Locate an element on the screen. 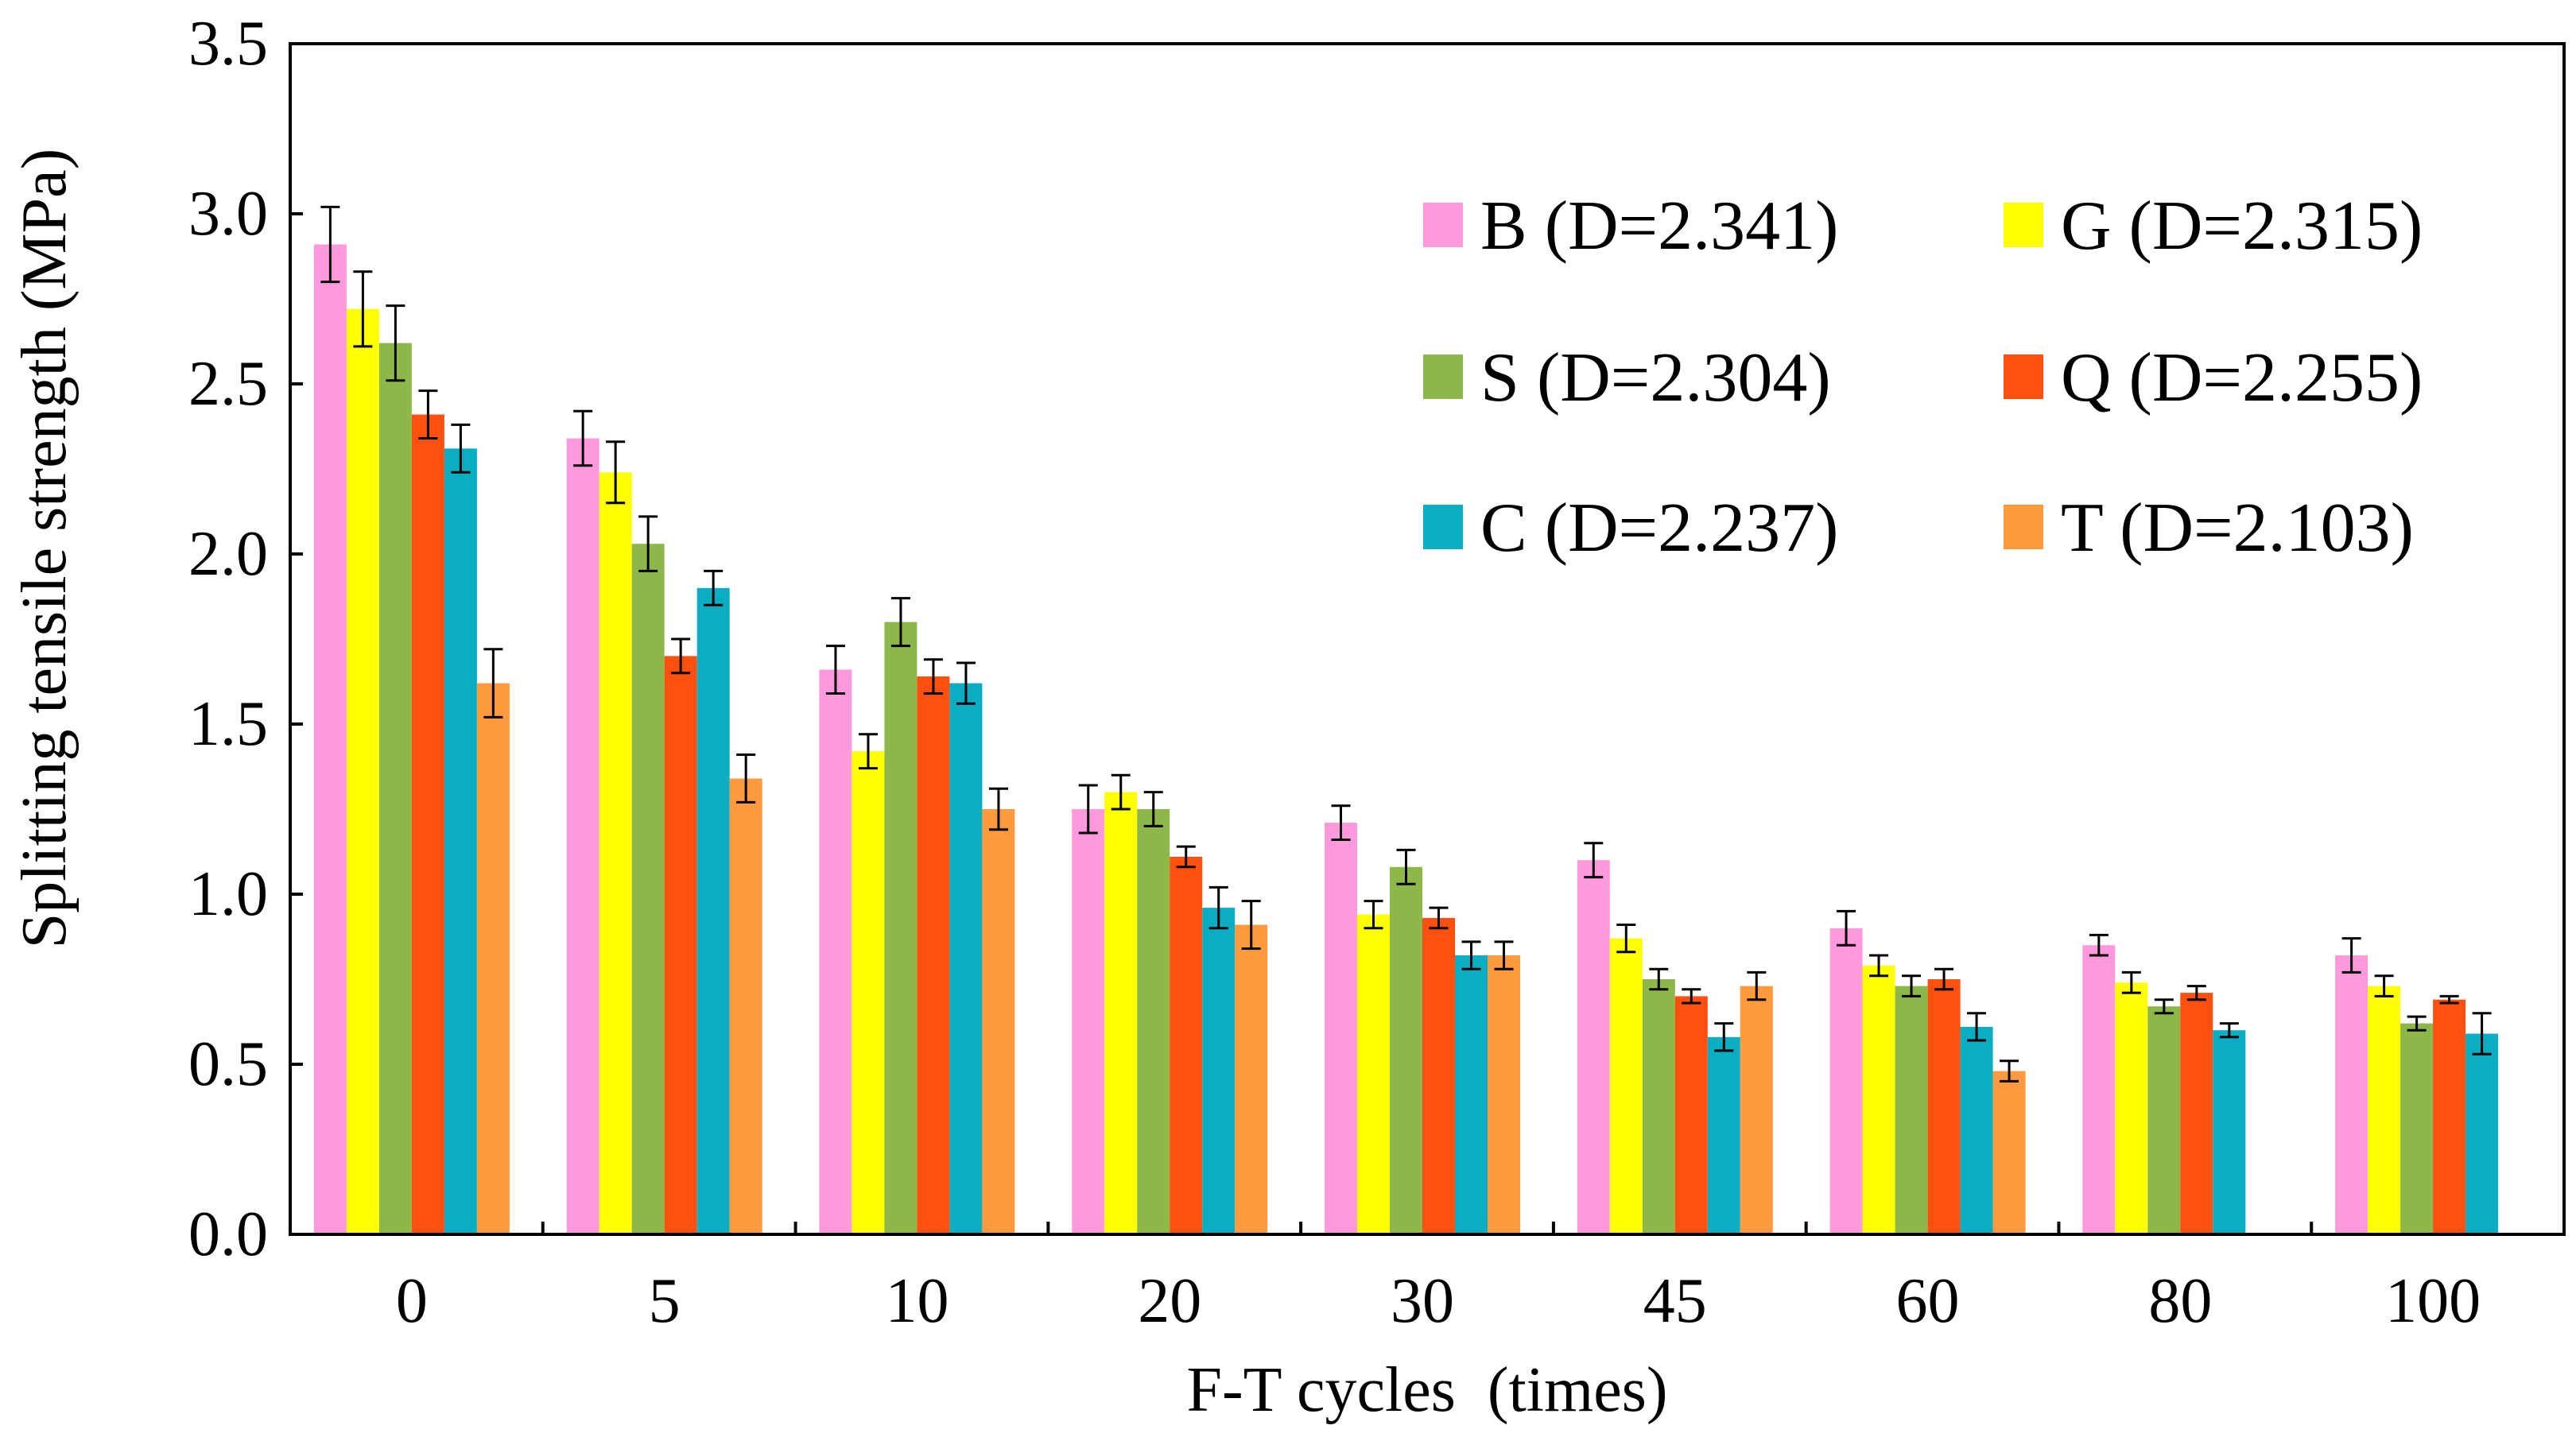  legend-item-c: C (D=2.237) is located at coordinates (1630, 528).